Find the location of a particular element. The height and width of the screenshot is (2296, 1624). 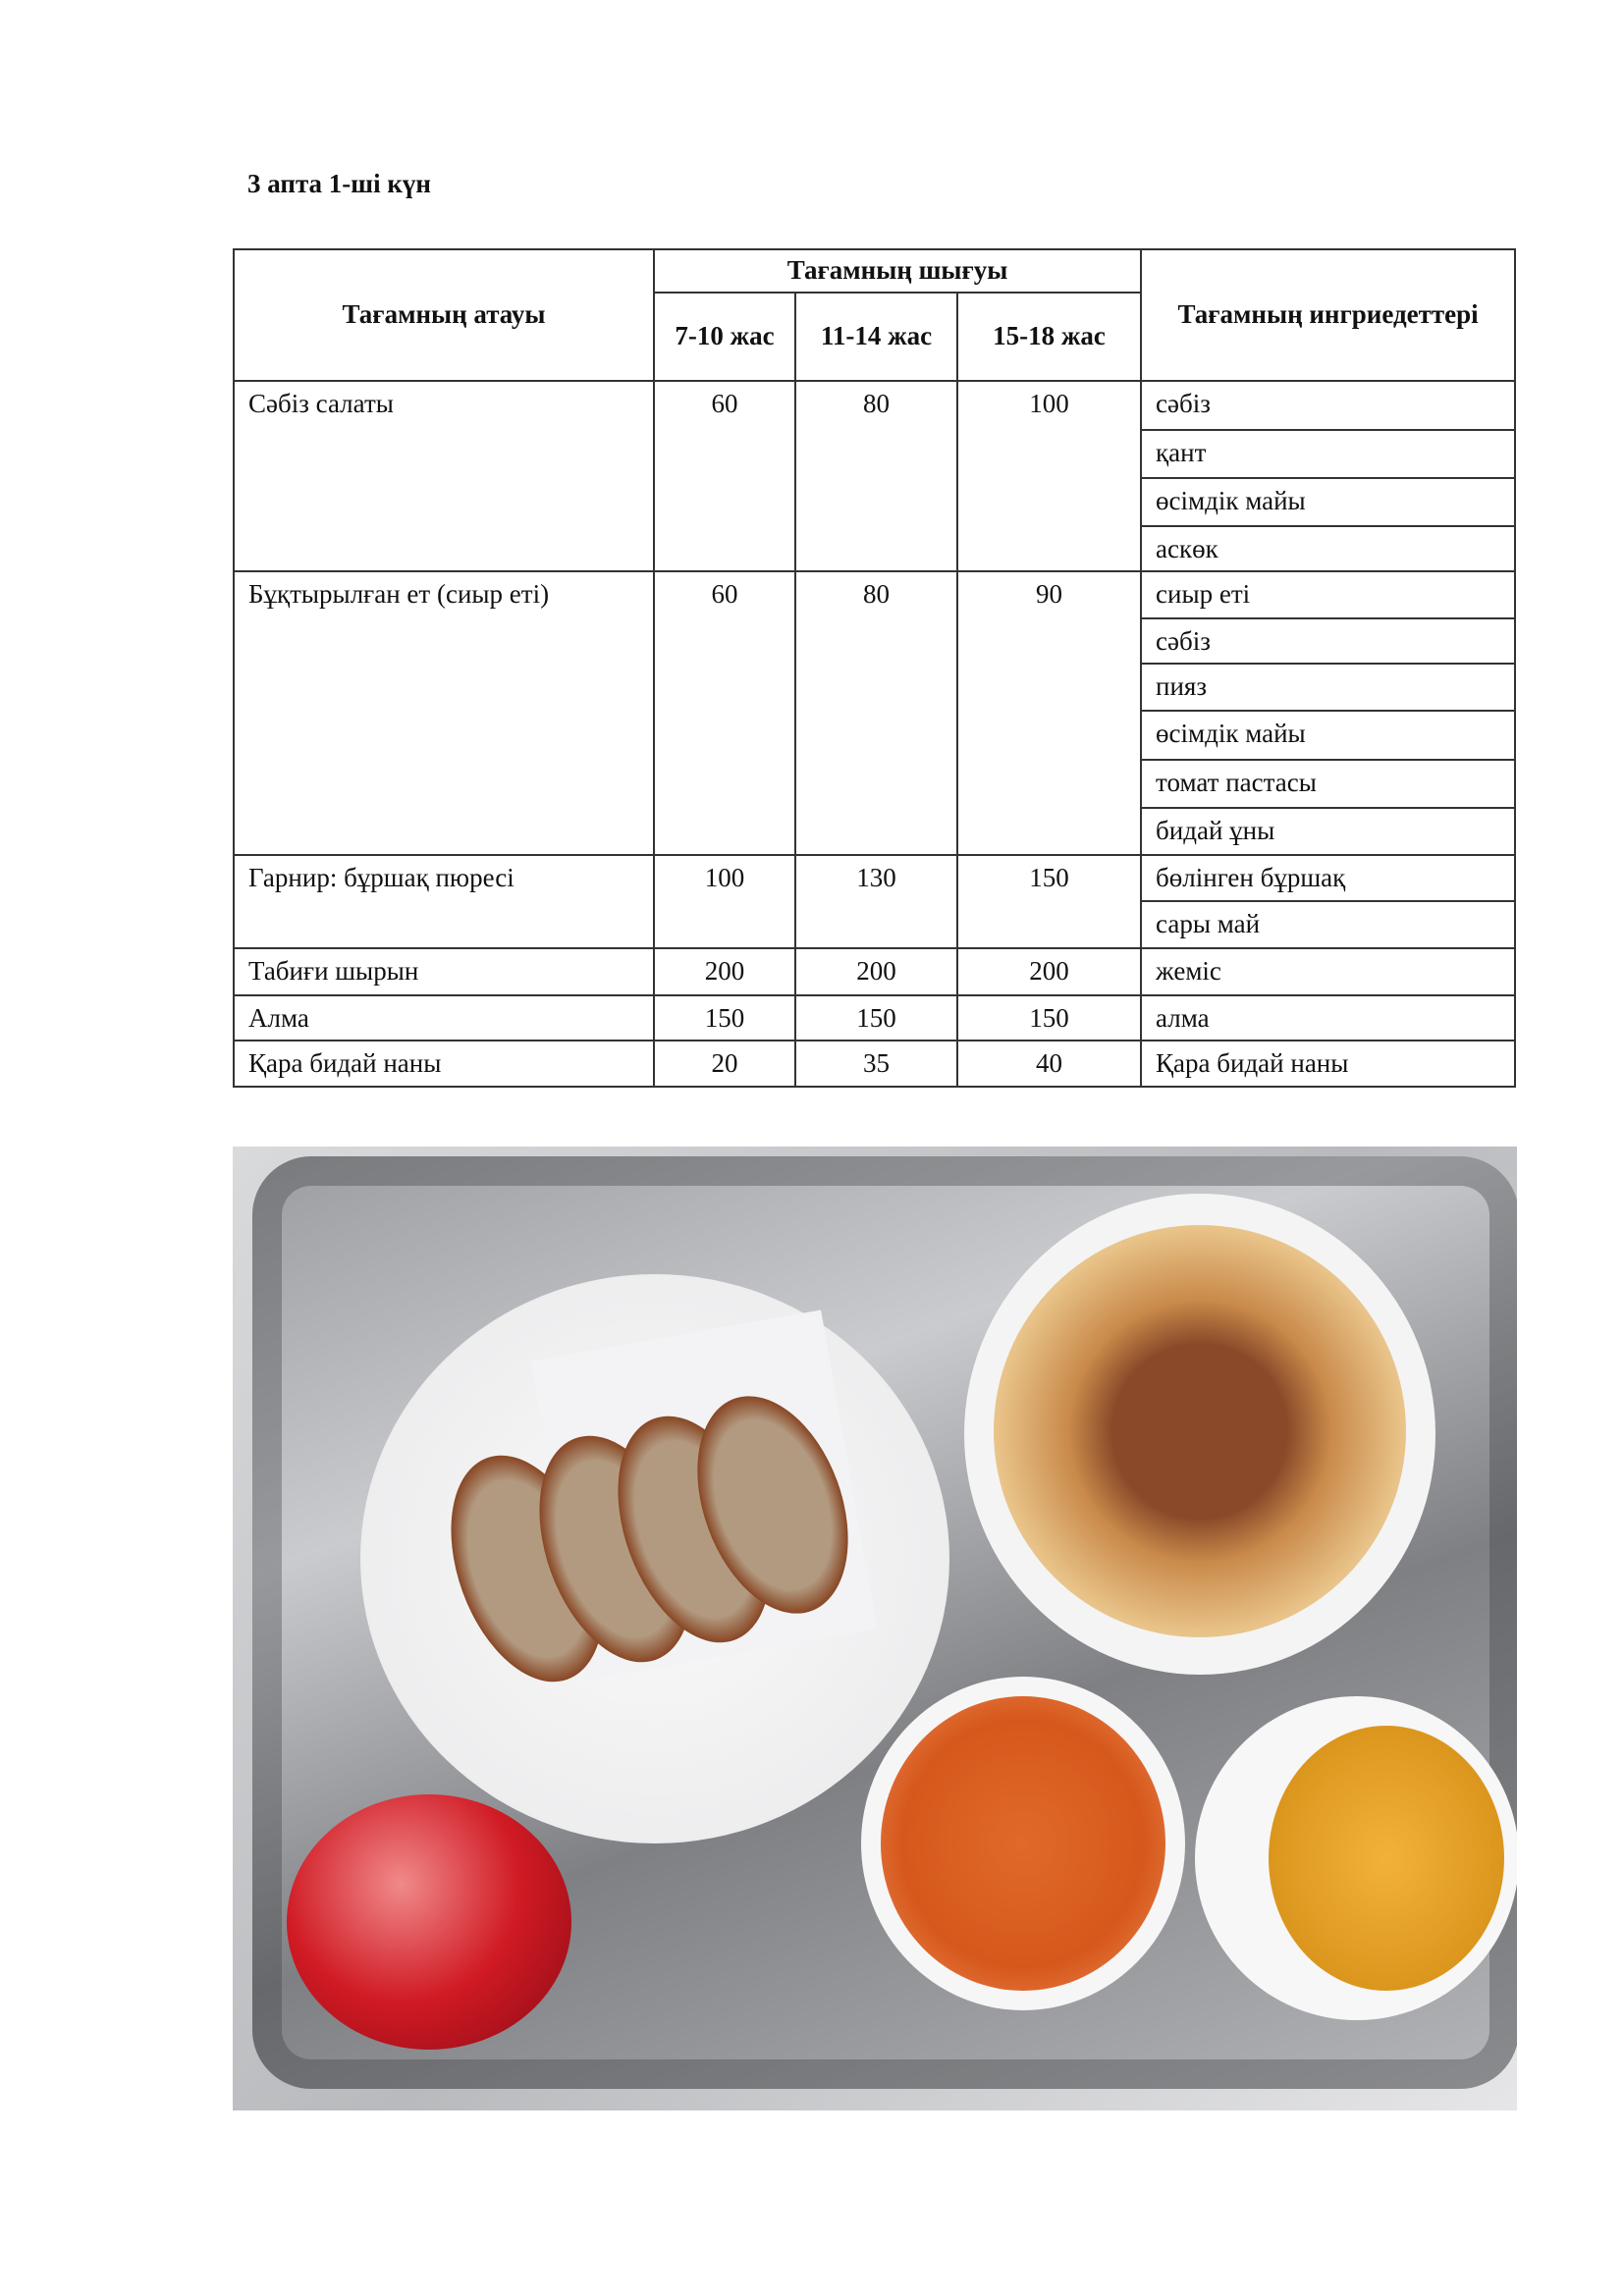

rye-bread-slices is located at coordinates (649, 1539).